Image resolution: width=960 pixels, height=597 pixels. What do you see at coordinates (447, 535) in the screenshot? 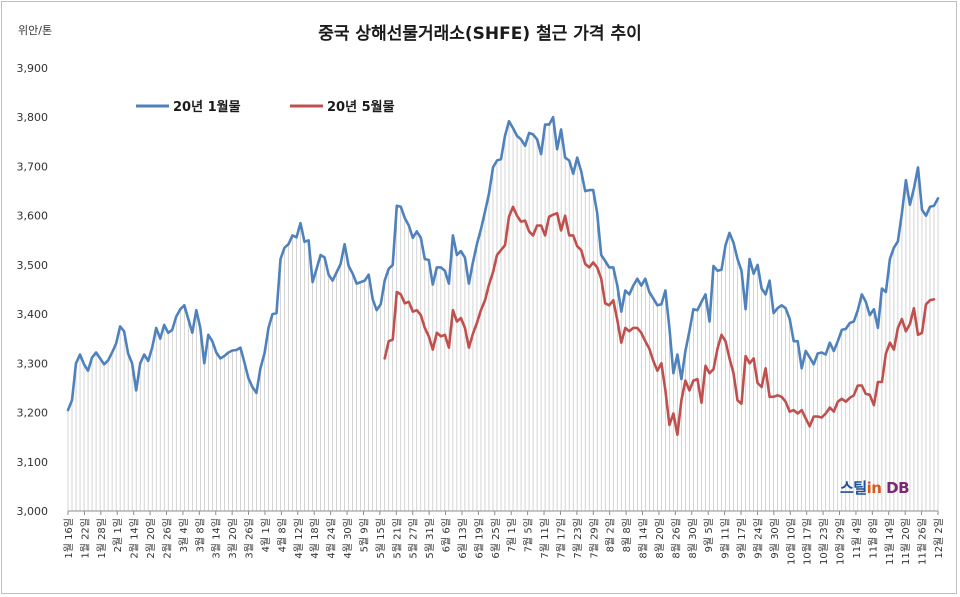
I see `x-tick-label: 6월 6일` at bounding box center [447, 535].